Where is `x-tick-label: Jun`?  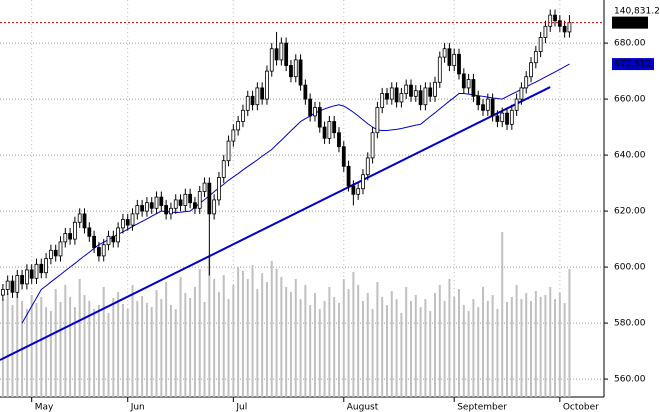 x-tick-label: Jun is located at coordinates (137, 407).